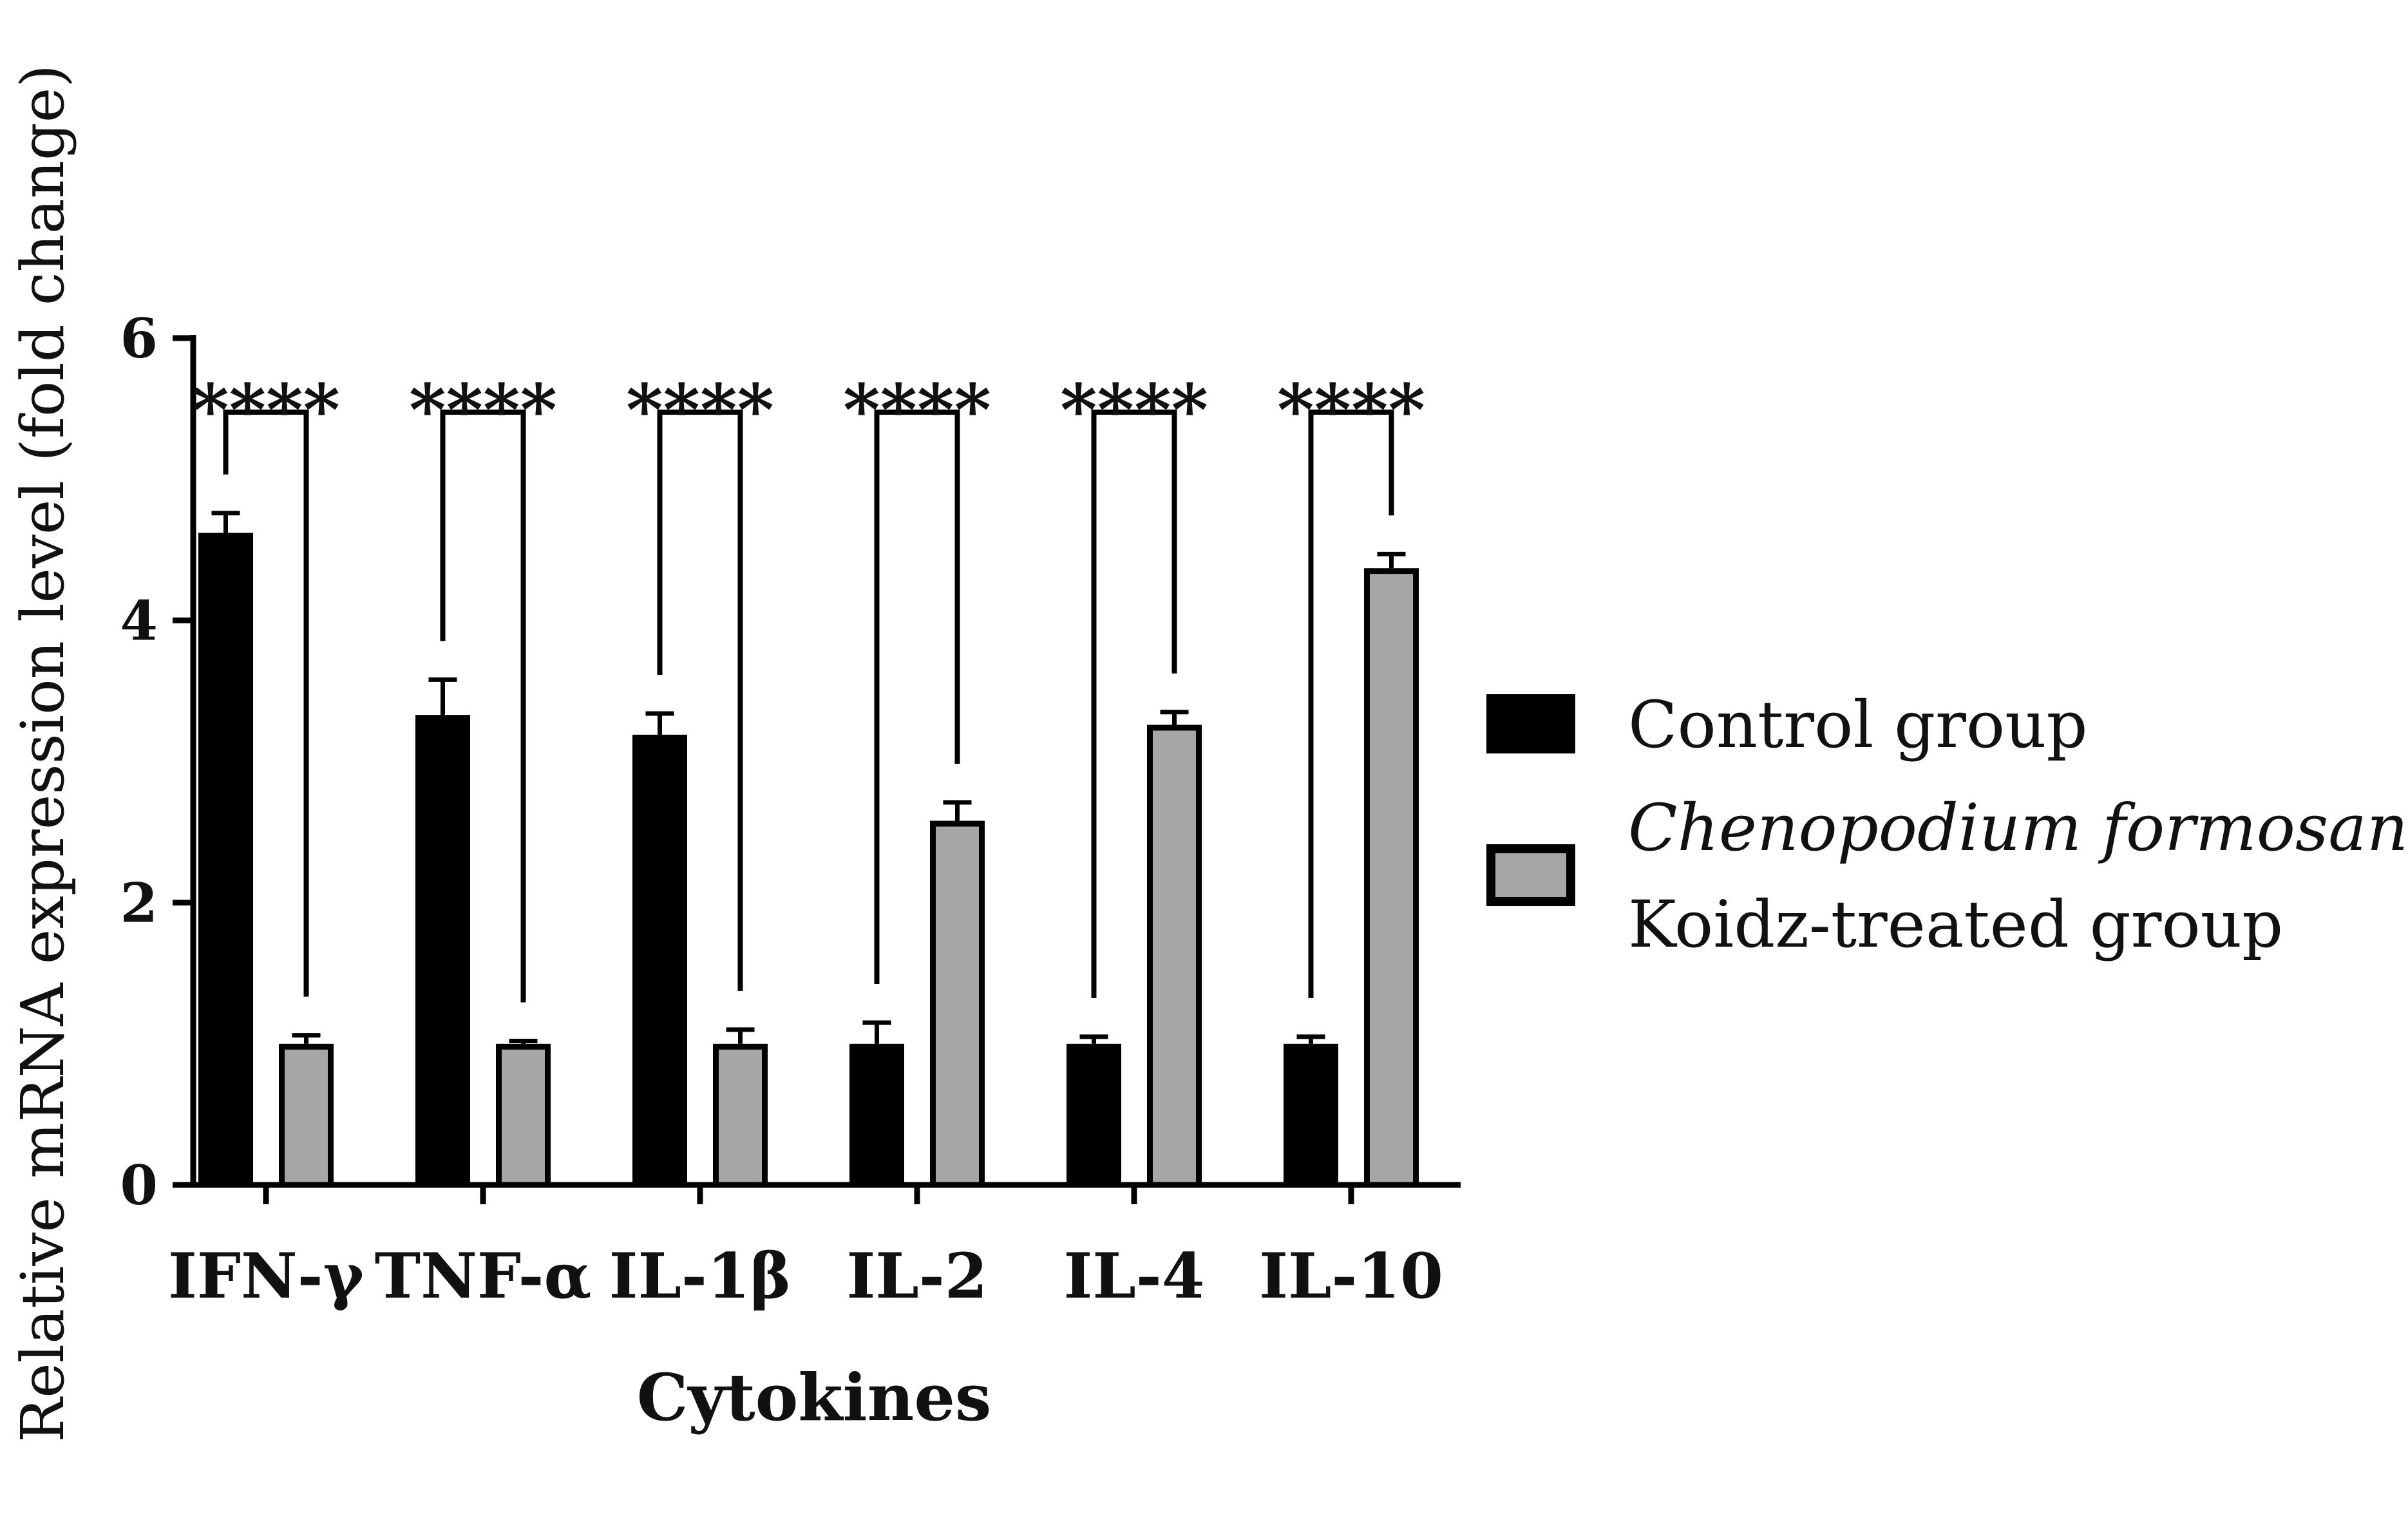  I want to click on x-tick-label: IL-4, so click(1133, 1276).